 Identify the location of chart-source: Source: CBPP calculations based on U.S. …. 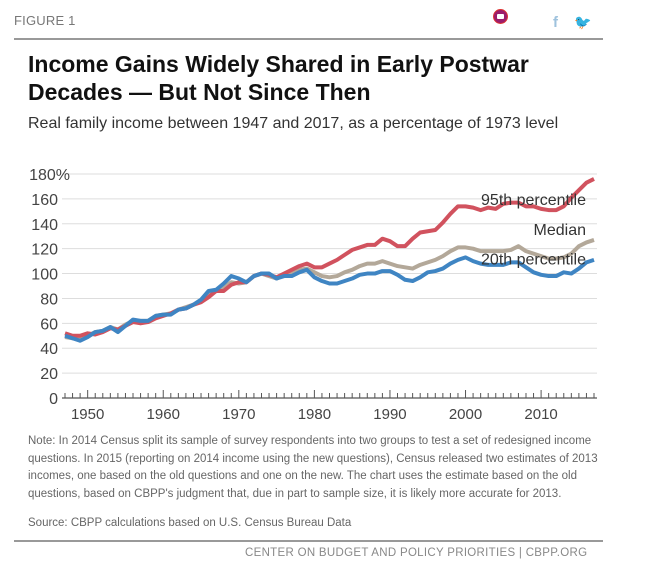
(190, 523).